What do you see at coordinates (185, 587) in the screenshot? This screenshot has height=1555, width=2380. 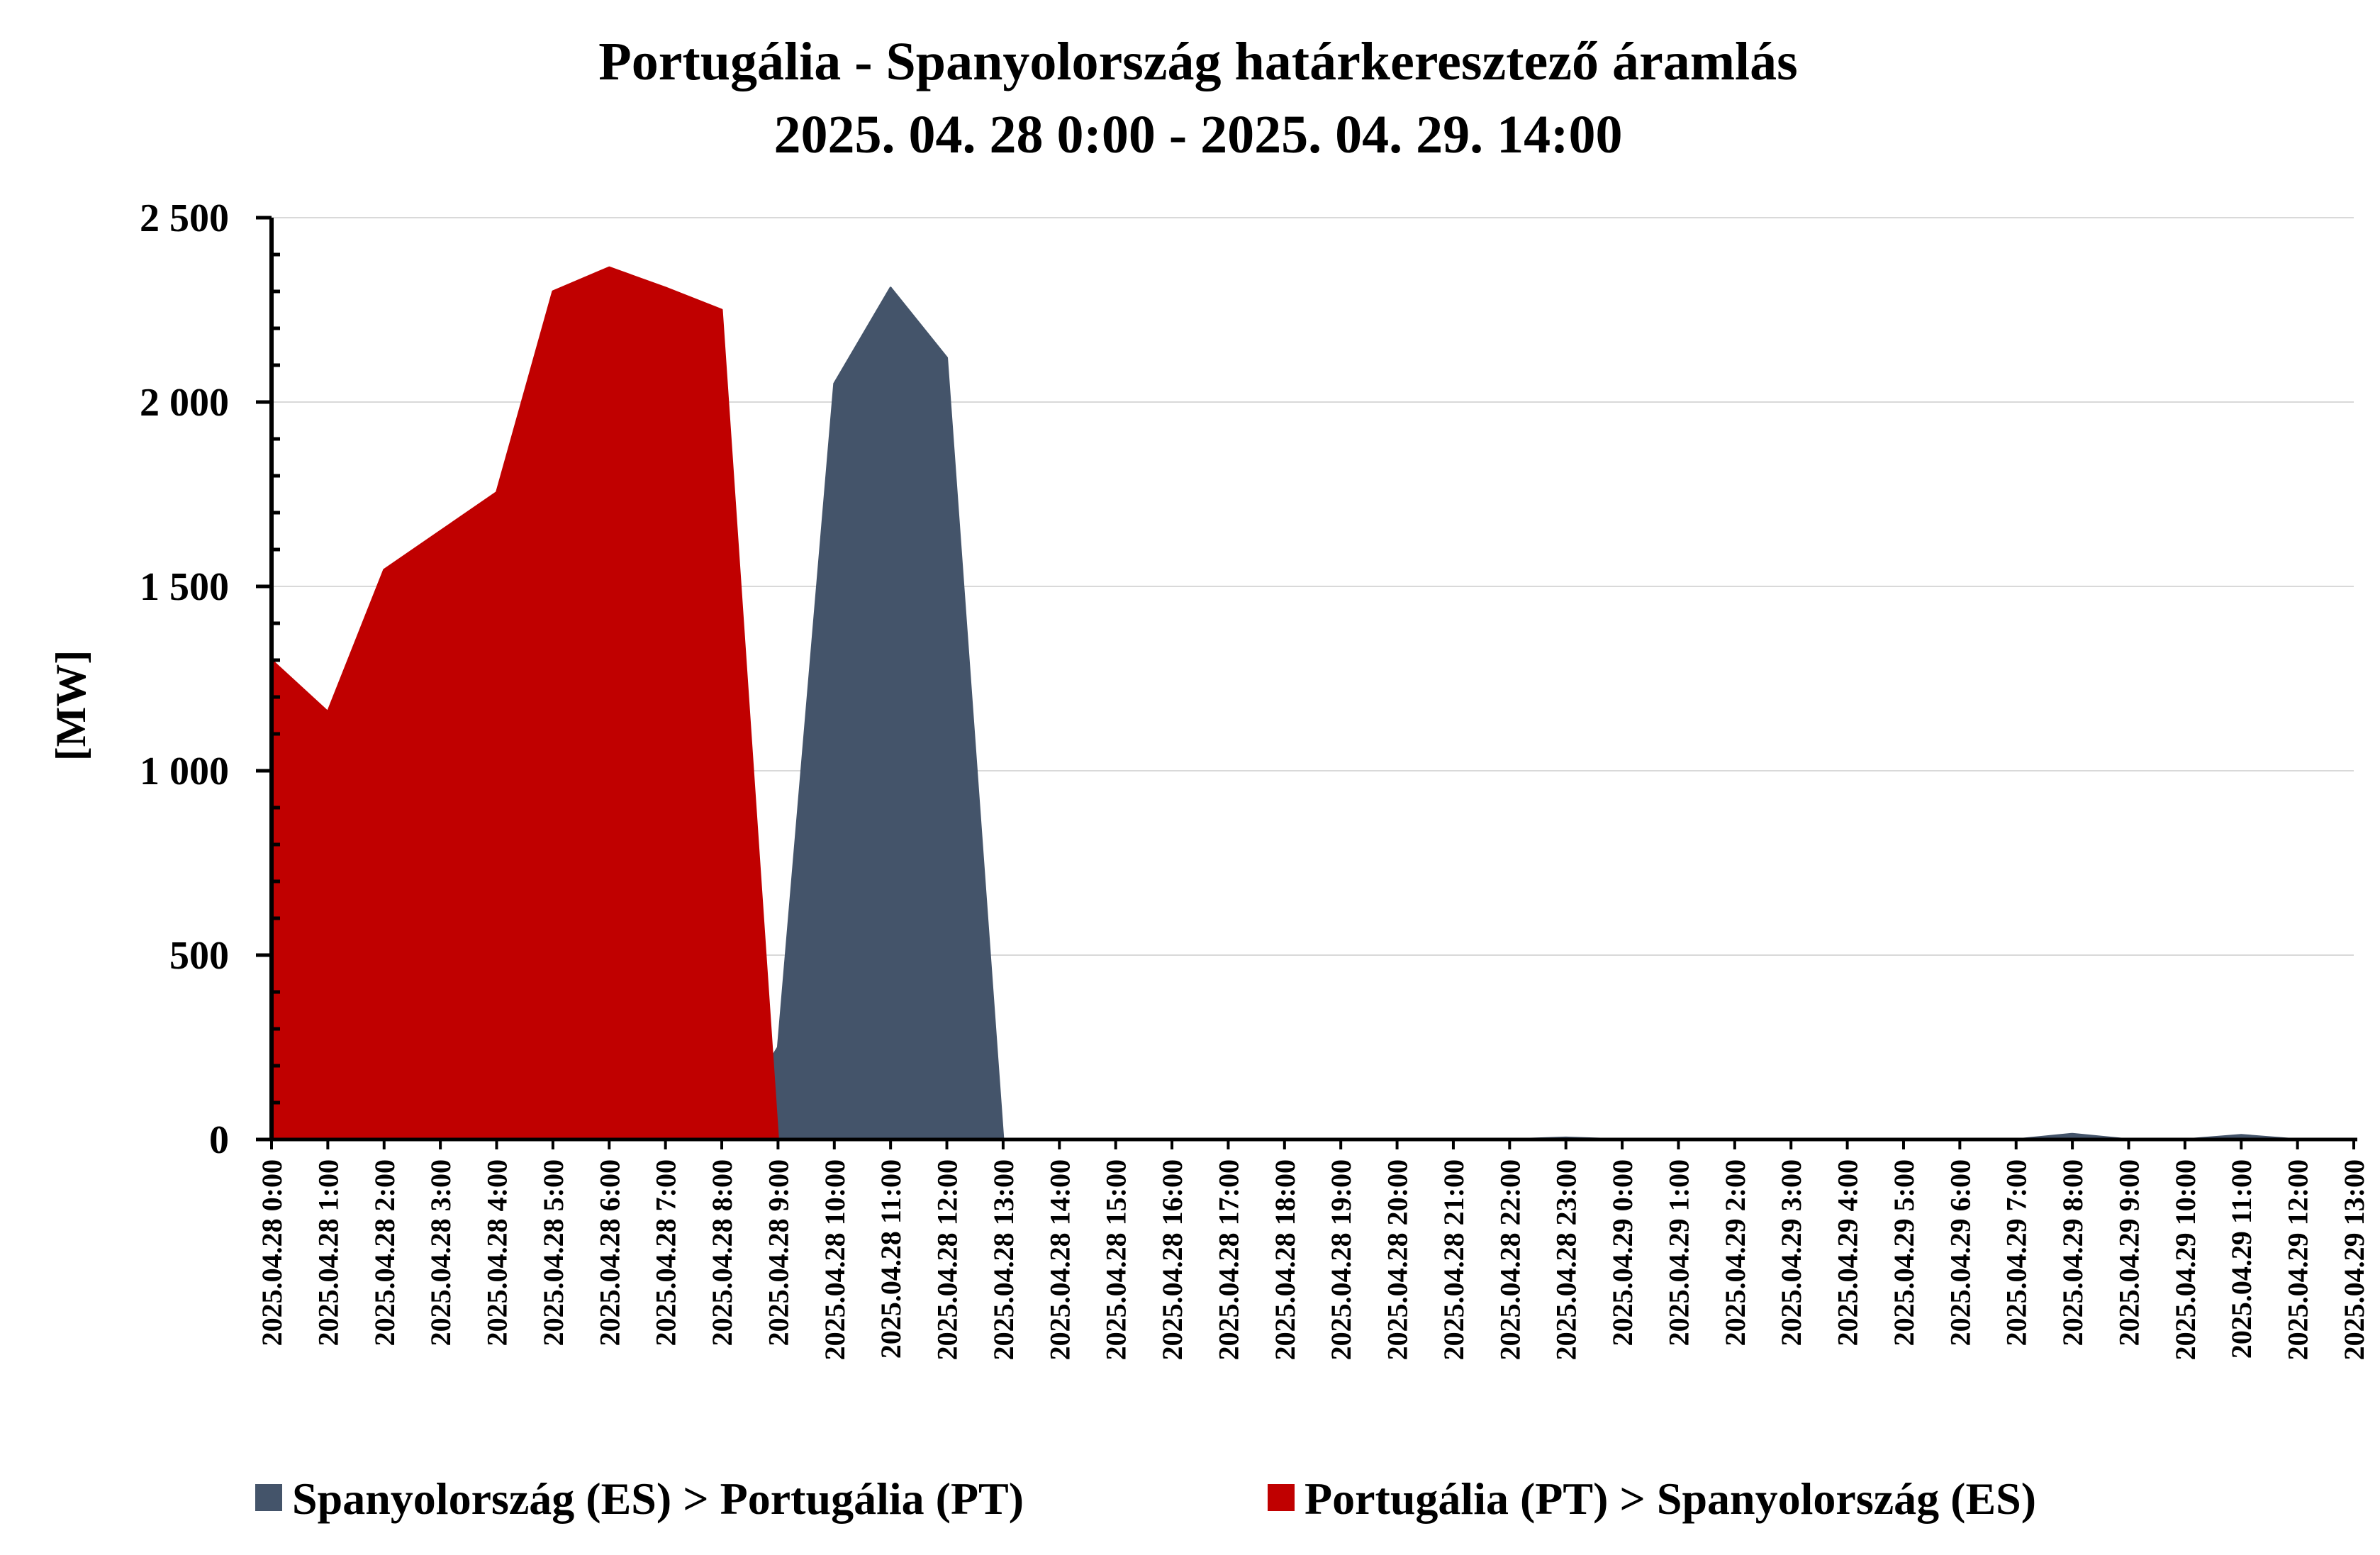 I see `y-tick-label: 1 500` at bounding box center [185, 587].